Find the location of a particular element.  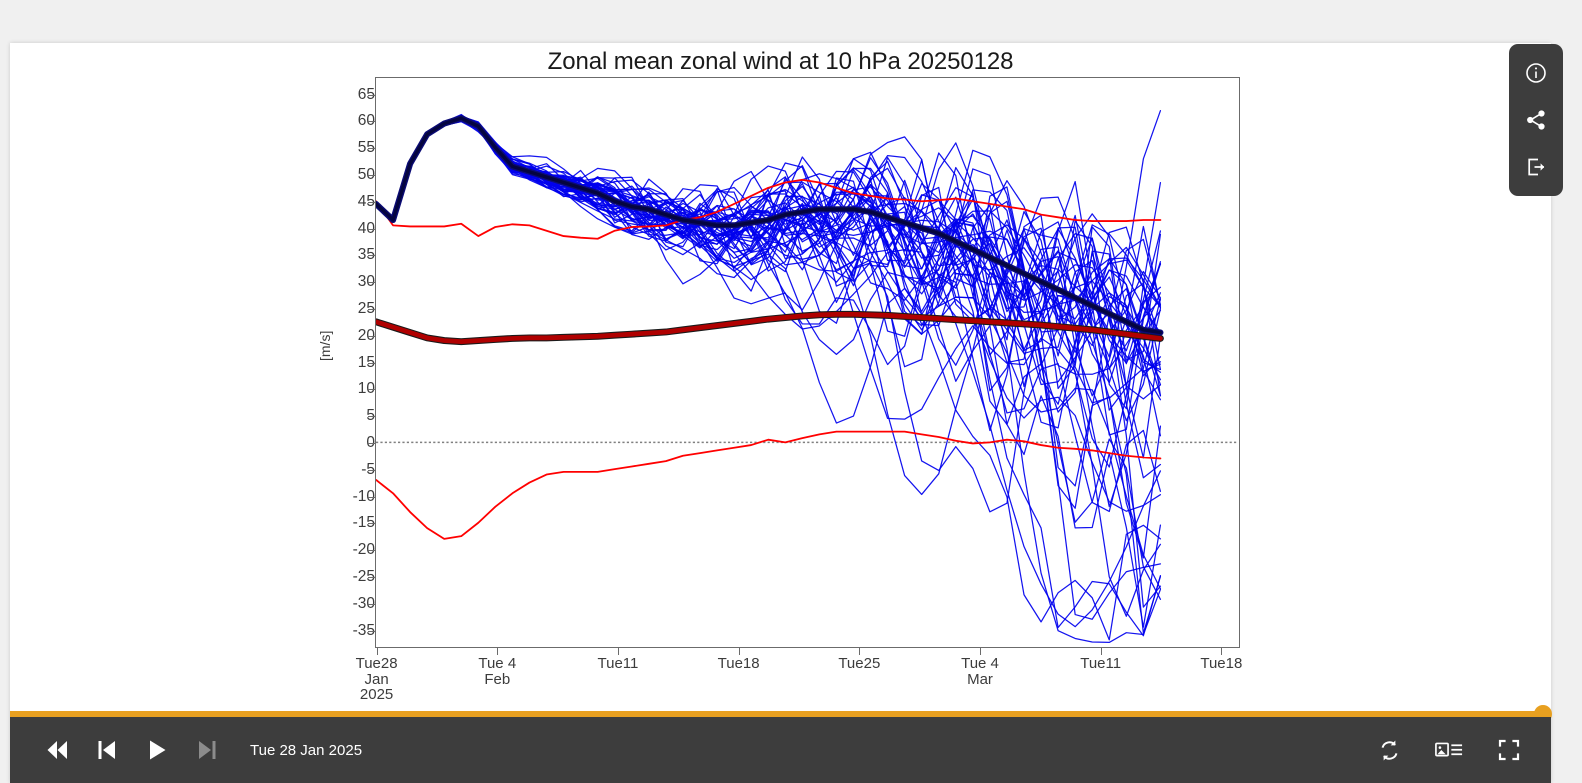

y-axis-tick-label: 55 is located at coordinates (366, 148).